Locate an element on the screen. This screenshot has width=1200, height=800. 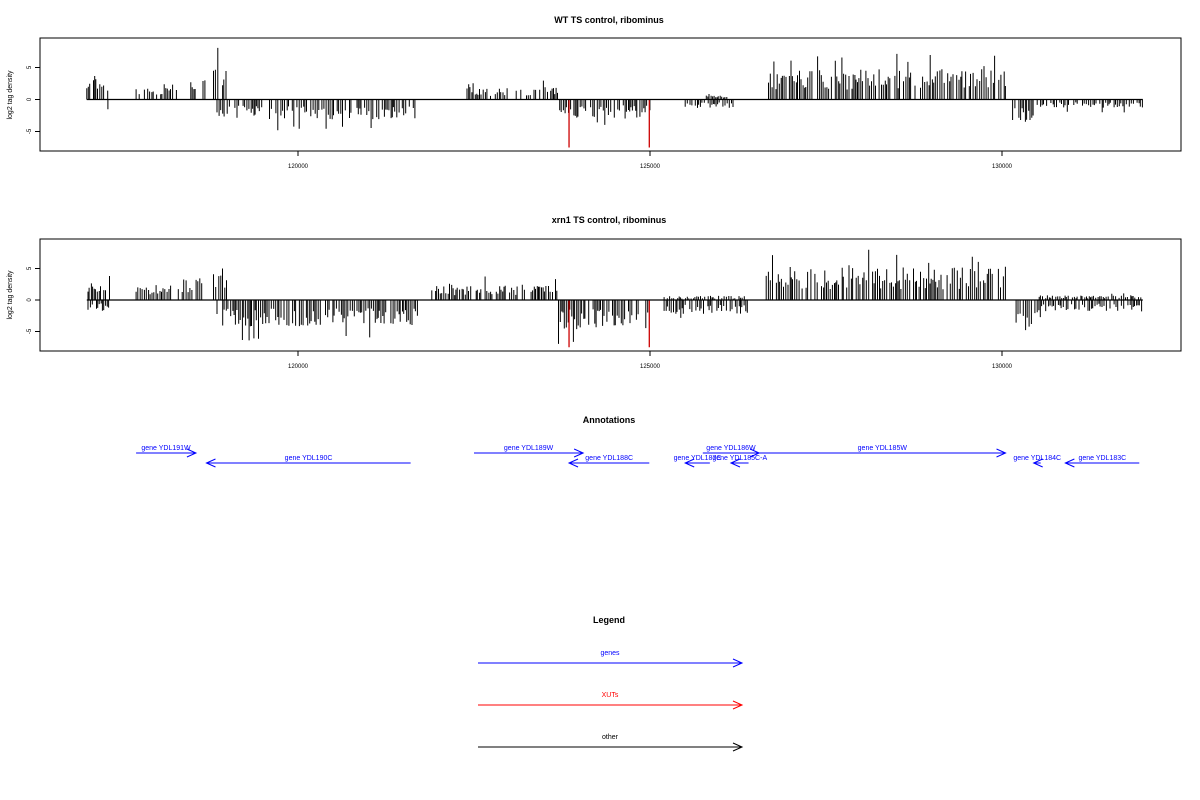
gene-label: gene YDL185C-A is located at coordinates (739, 458).